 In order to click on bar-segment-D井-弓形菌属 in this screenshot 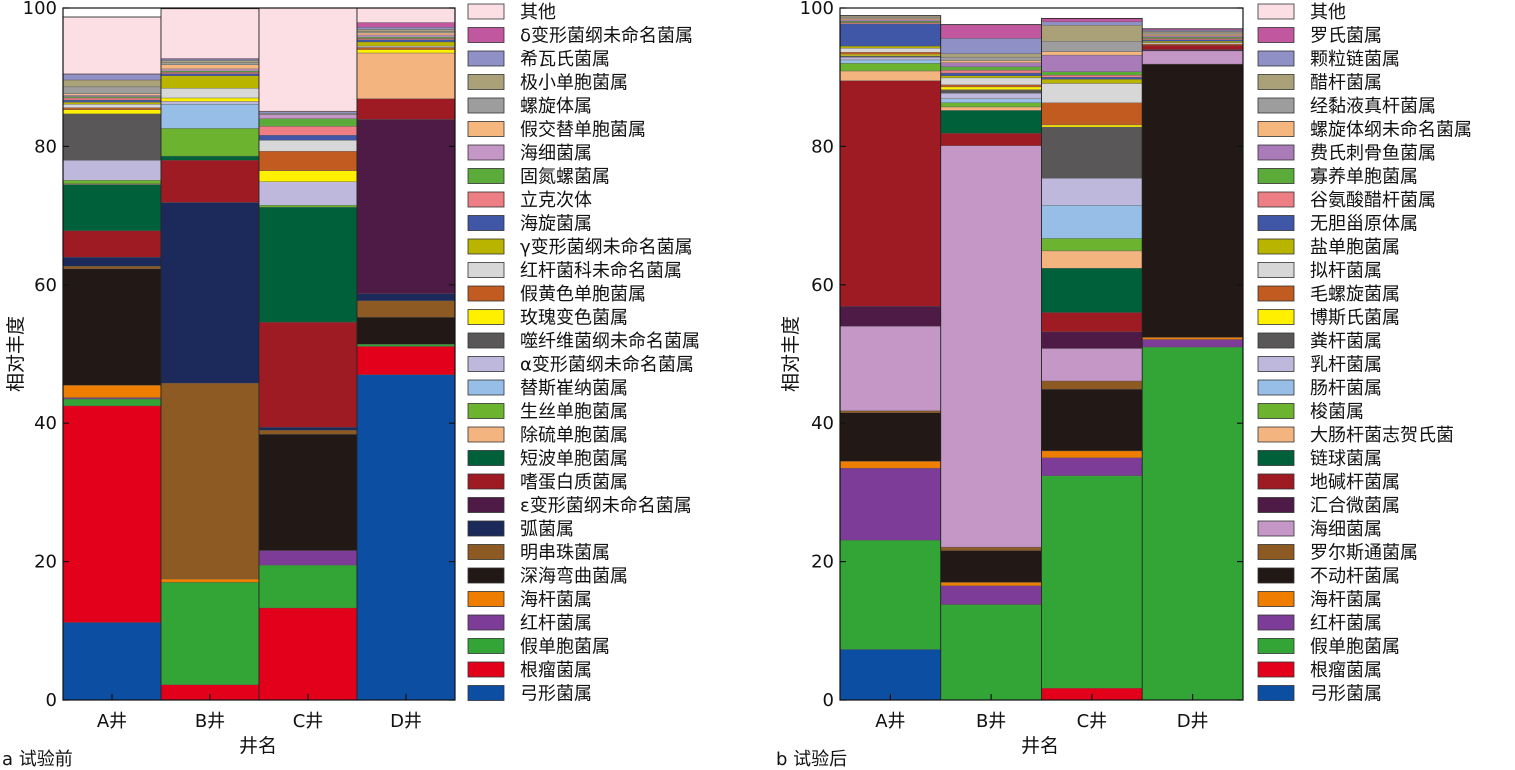, I will do `click(406, 537)`.